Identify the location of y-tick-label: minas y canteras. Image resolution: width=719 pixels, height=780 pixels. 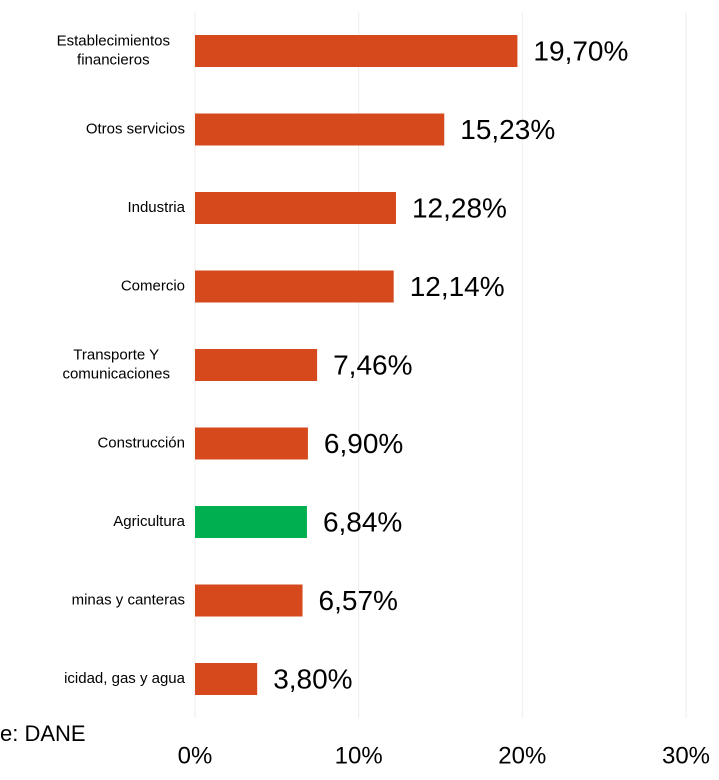
(128, 599).